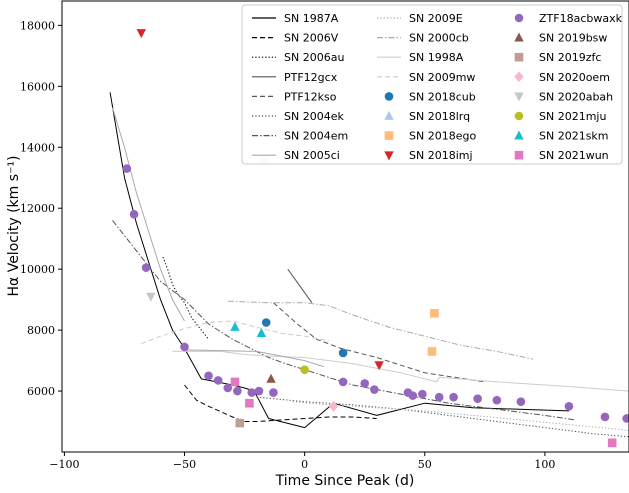 Image resolution: width=629 pixels, height=493 pixels. Describe the element at coordinates (544, 464) in the screenshot. I see `x-tick-label: 100` at that location.